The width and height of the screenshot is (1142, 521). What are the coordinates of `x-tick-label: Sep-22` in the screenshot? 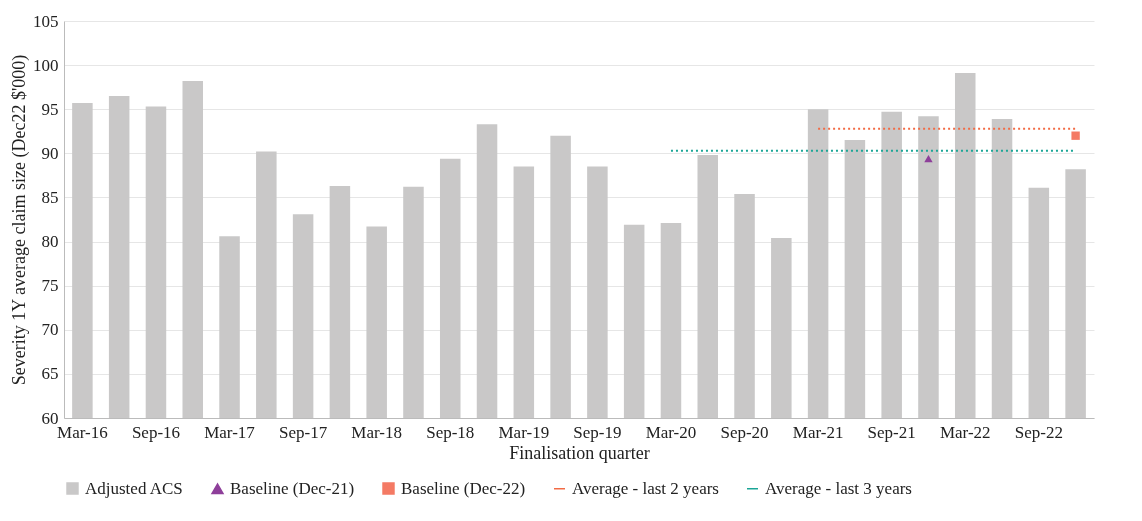 It's located at (1038, 432).